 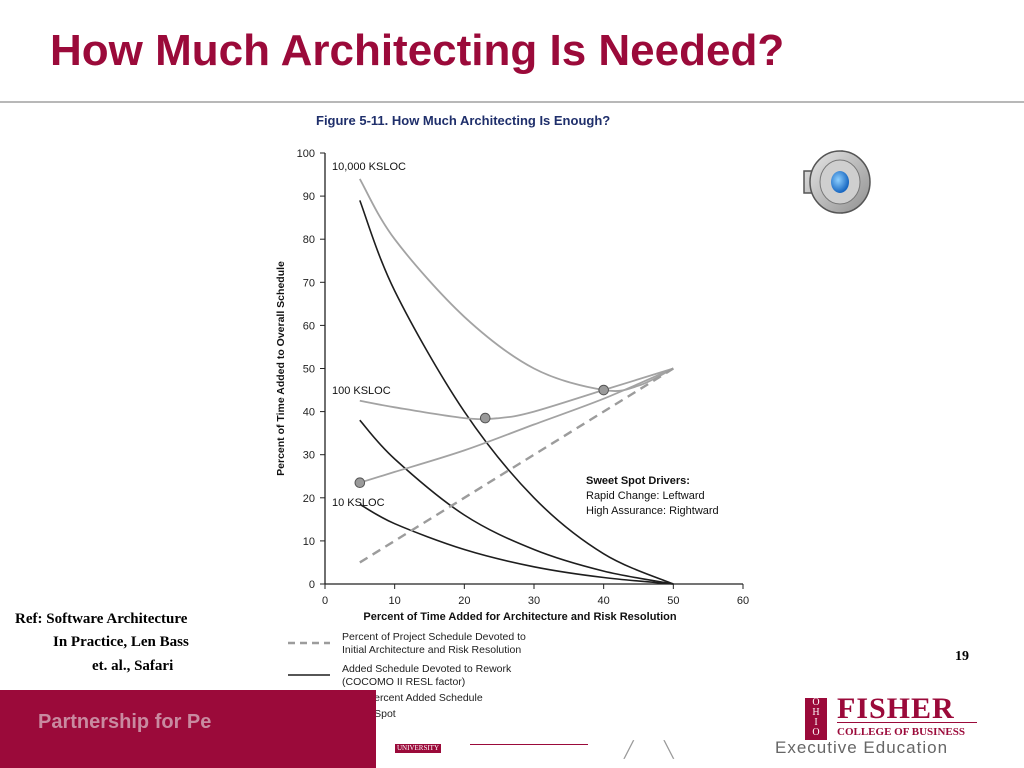 What do you see at coordinates (896, 708) in the screenshot?
I see `logo-name: FISHER` at bounding box center [896, 708].